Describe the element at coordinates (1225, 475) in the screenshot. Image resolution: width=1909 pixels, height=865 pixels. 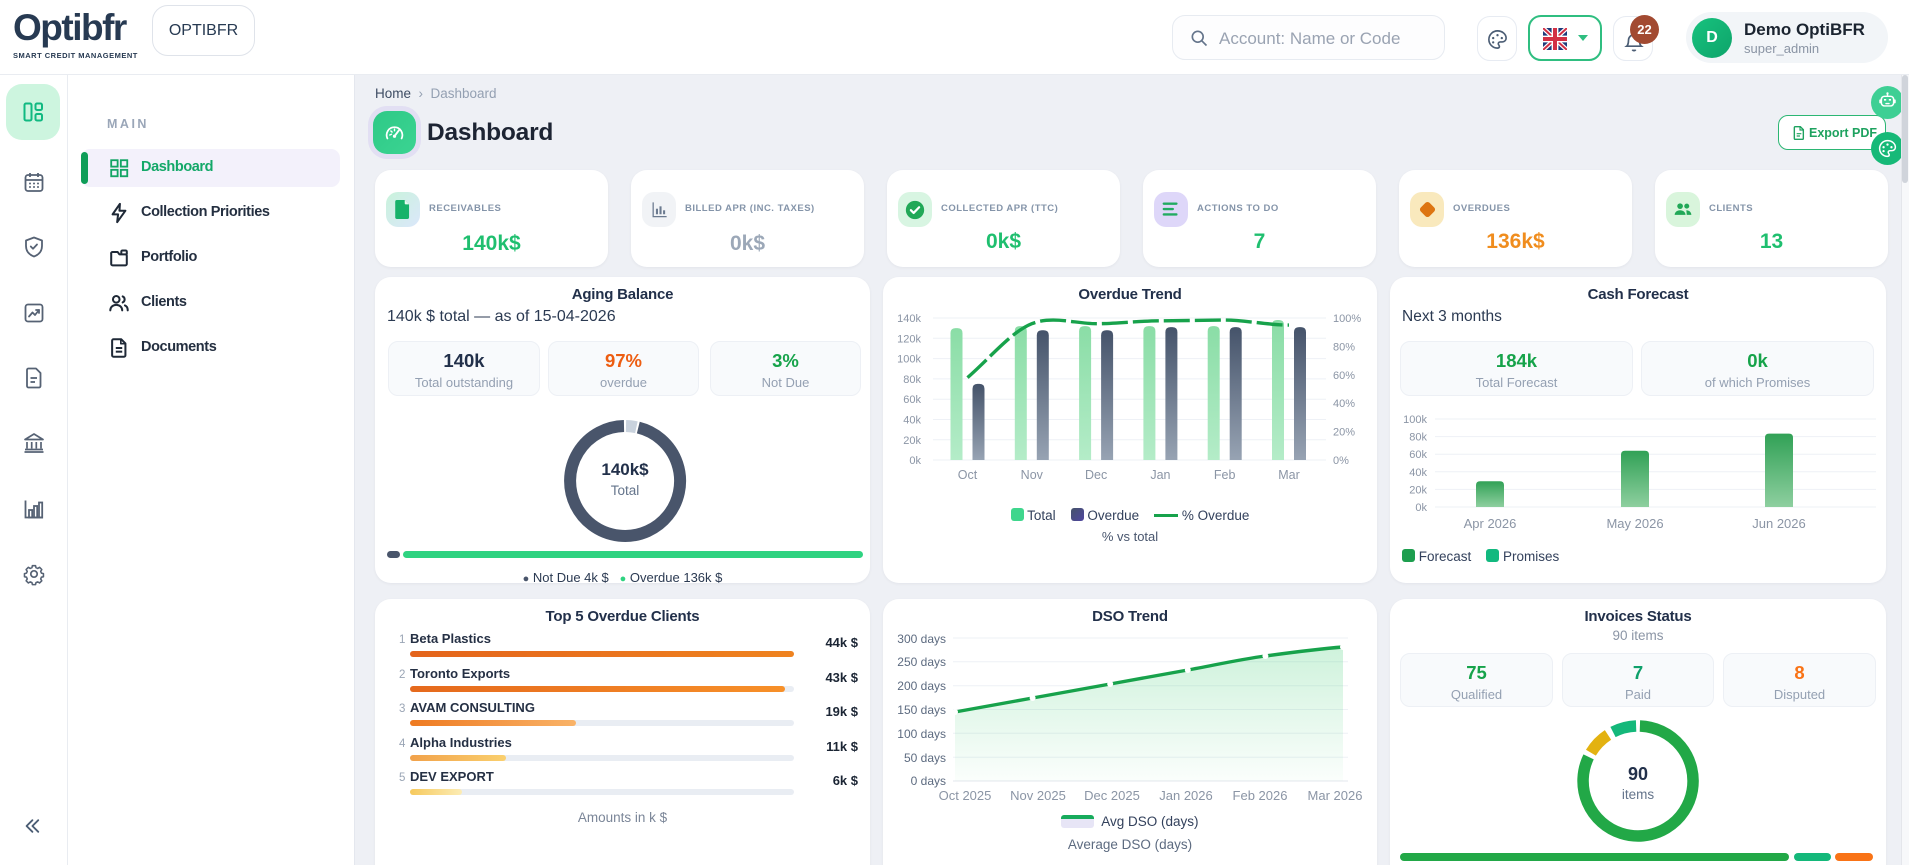
I see `svg-text: Feb` at that location.